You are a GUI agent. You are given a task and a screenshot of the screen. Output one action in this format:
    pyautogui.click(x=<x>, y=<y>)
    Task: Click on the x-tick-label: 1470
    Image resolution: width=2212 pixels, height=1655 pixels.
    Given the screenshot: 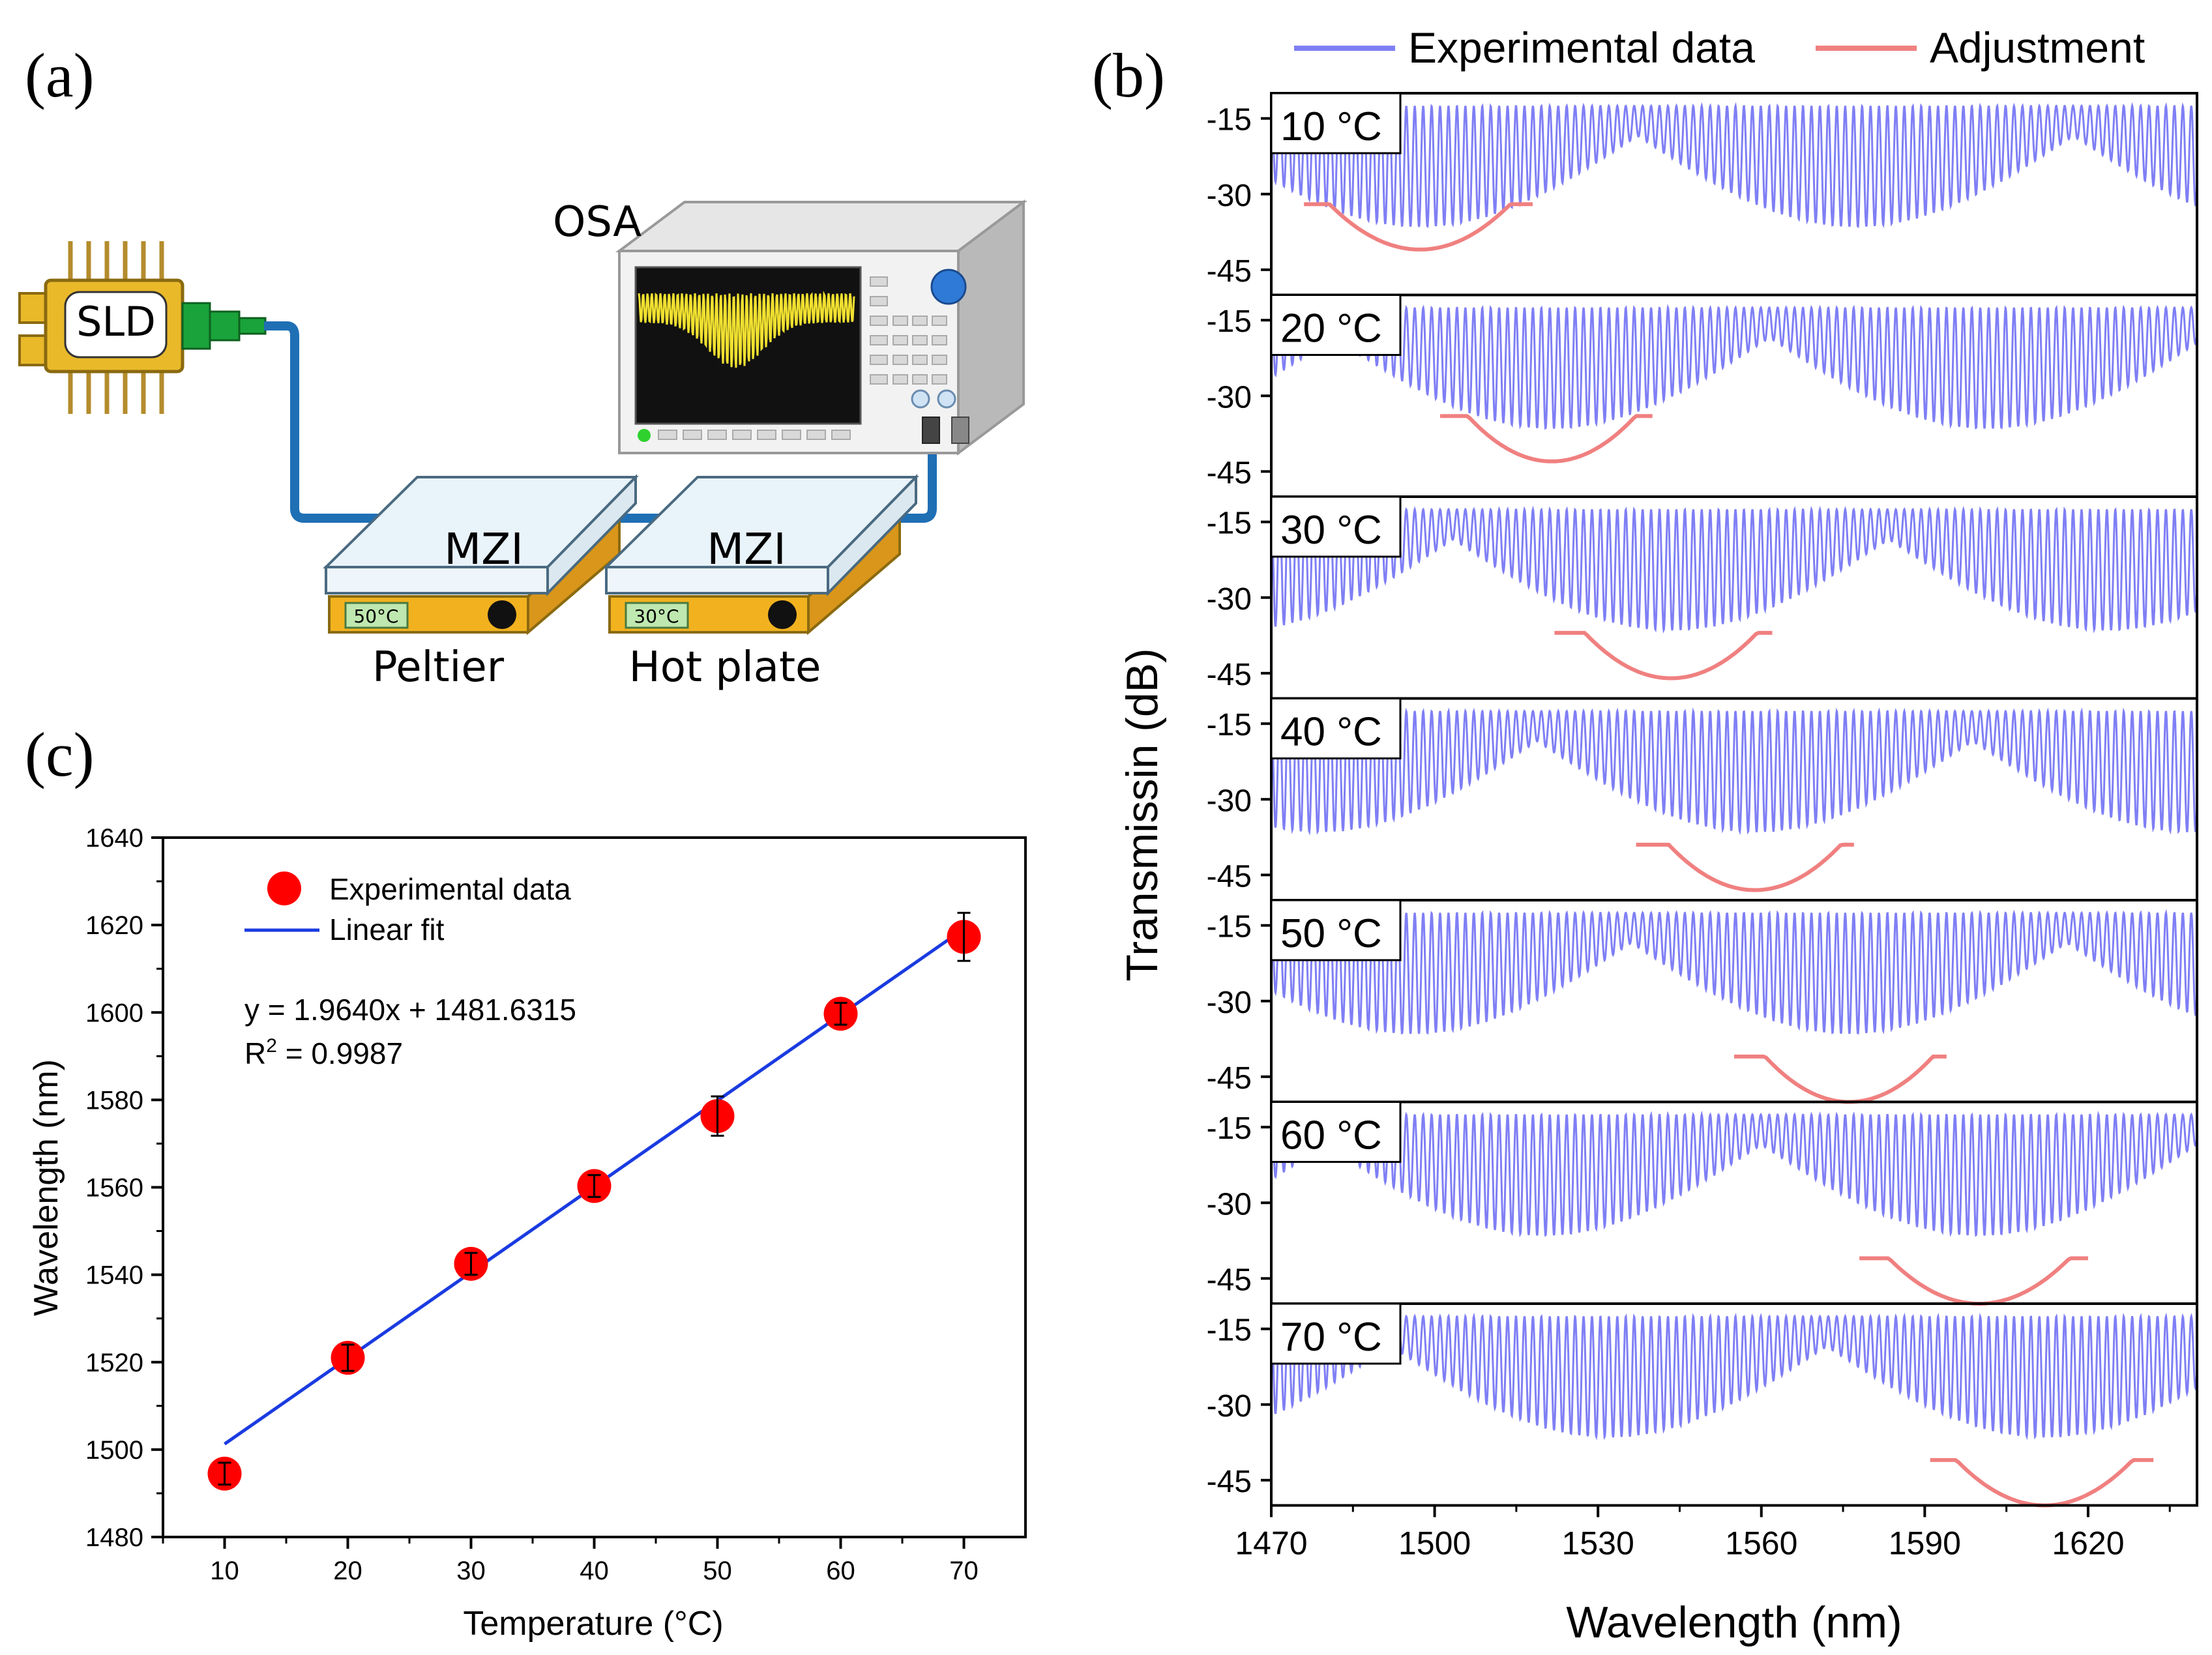 What is the action you would take?
    pyautogui.click(x=1271, y=1544)
    